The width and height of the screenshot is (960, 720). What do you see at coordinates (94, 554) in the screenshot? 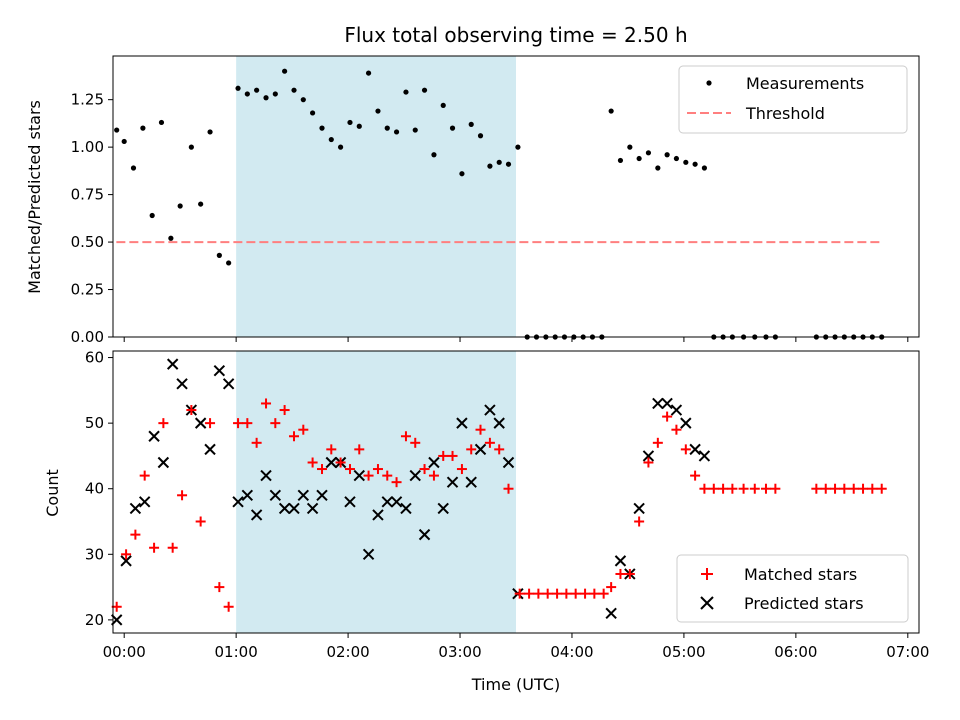
I see `bottom-y-tick-label: 30` at bounding box center [94, 554].